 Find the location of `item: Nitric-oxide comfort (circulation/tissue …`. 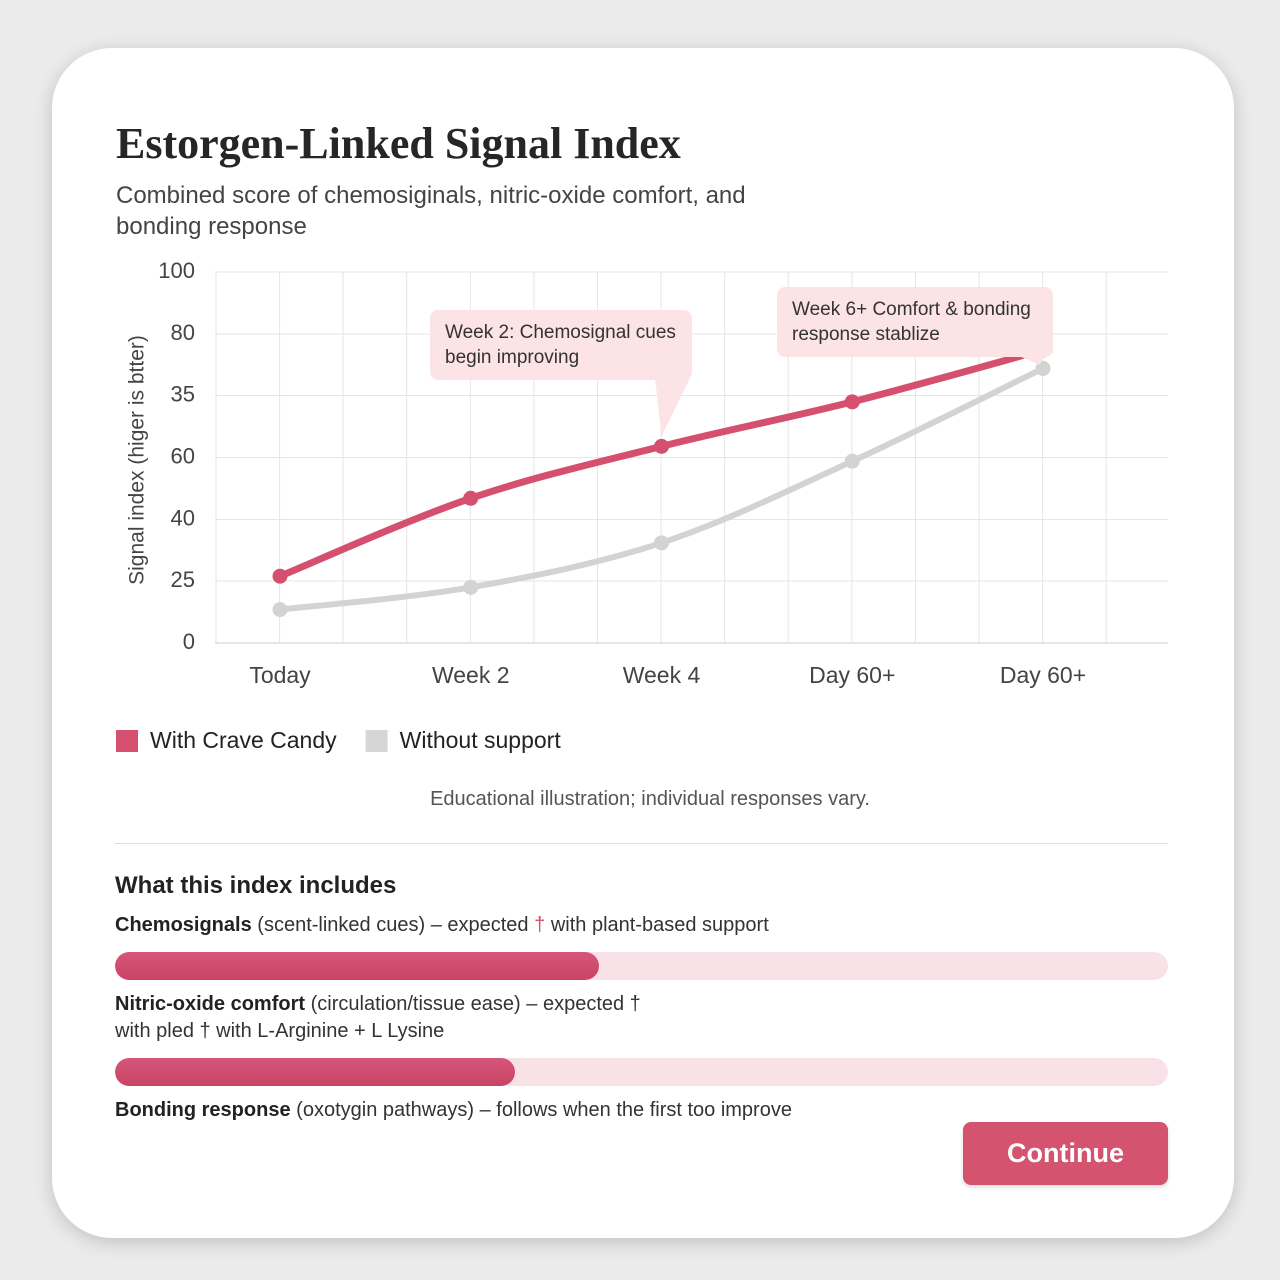

item: Nitric-oxide comfort (circulation/tissue … is located at coordinates (378, 1018).